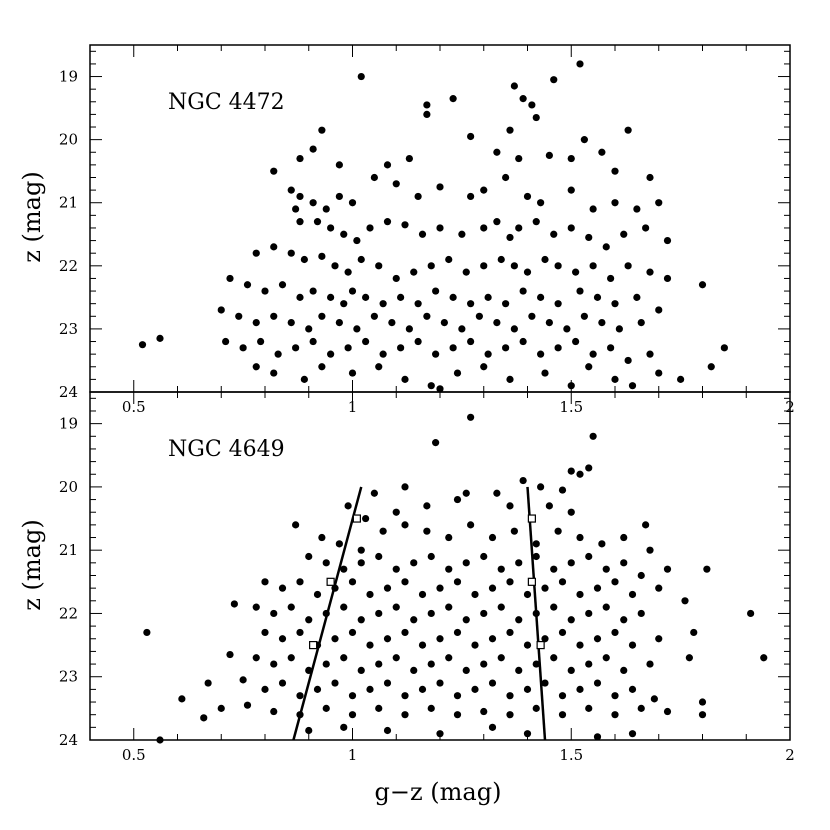 The image size is (830, 830). I want to click on y-tick-label: 24, so click(68, 392).